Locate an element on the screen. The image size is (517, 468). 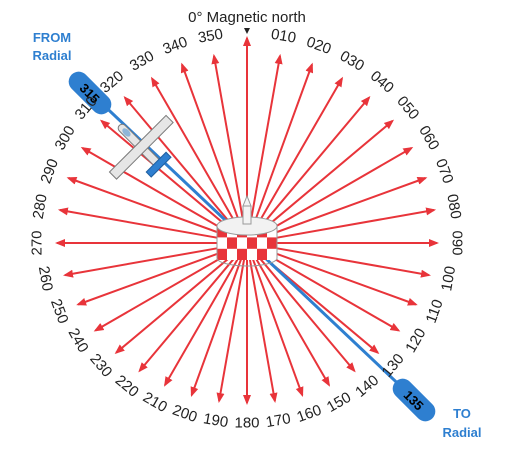
radial-label-010: 010 is located at coordinates (284, 36).